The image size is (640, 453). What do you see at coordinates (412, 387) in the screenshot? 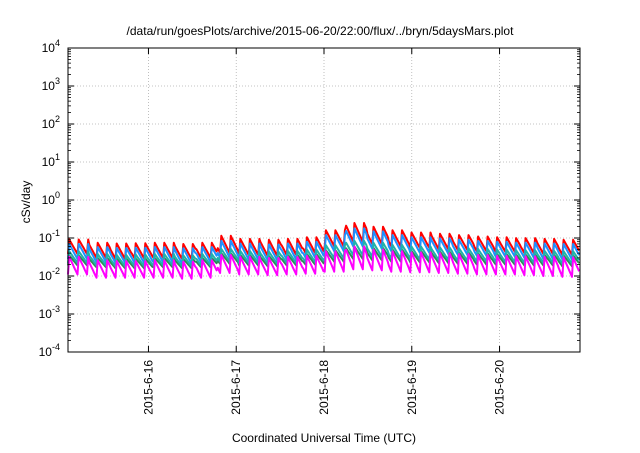
I see `x-tick-label: 2015-6-19` at bounding box center [412, 387].